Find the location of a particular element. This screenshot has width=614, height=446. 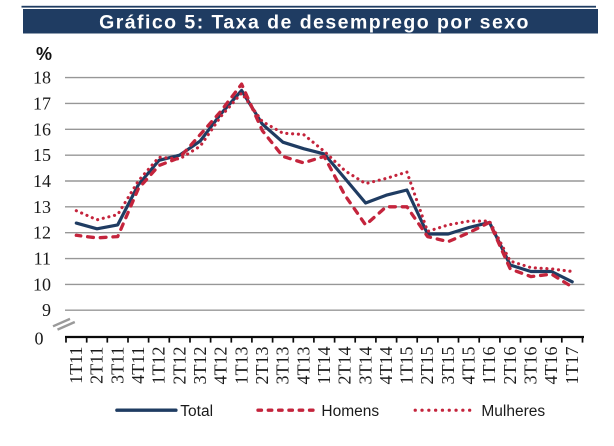

svg-text: 1T16 is located at coordinates (489, 366).